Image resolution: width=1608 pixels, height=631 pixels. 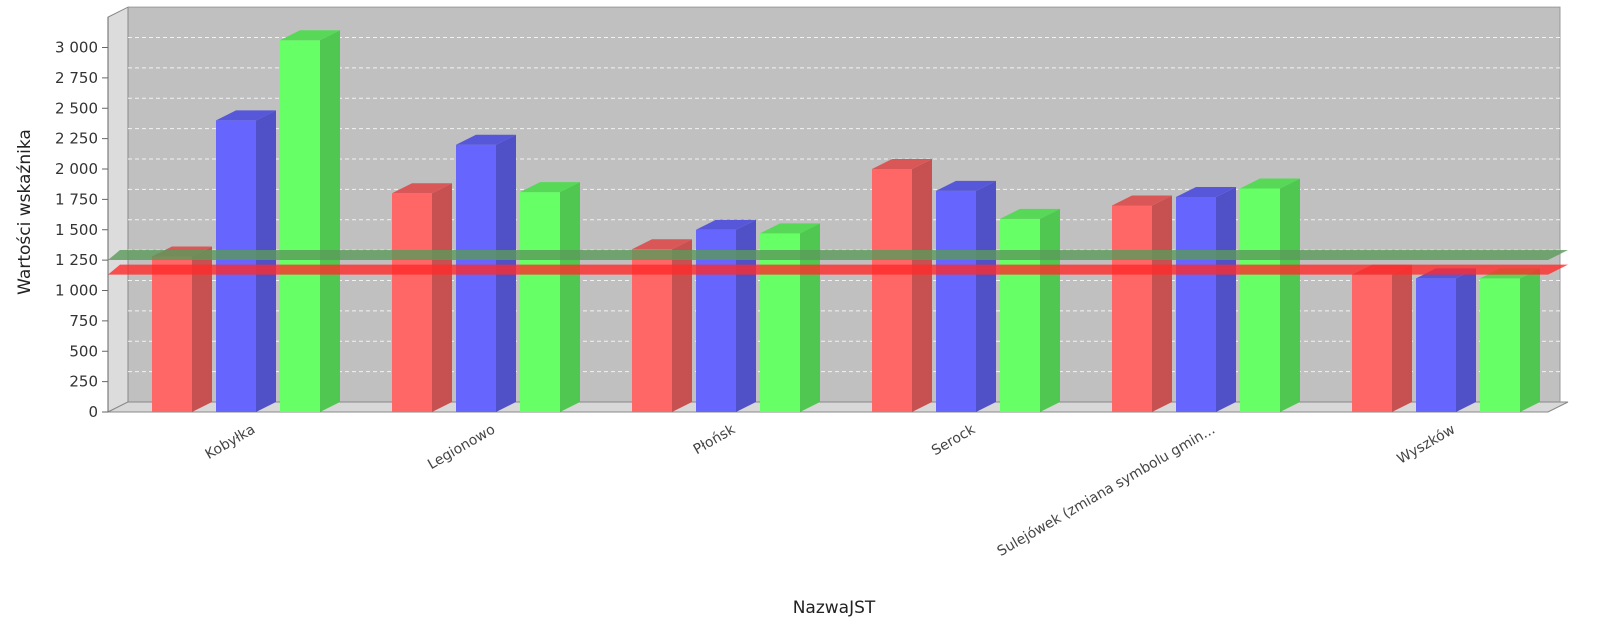 I want to click on y-tick-label: 1 250, so click(x=76, y=260).